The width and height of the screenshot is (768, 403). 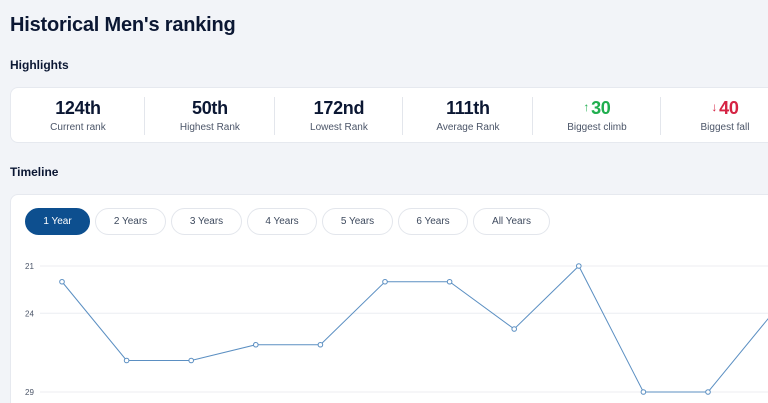 What do you see at coordinates (433, 221) in the screenshot?
I see `tab-6-years: 6 Years` at bounding box center [433, 221].